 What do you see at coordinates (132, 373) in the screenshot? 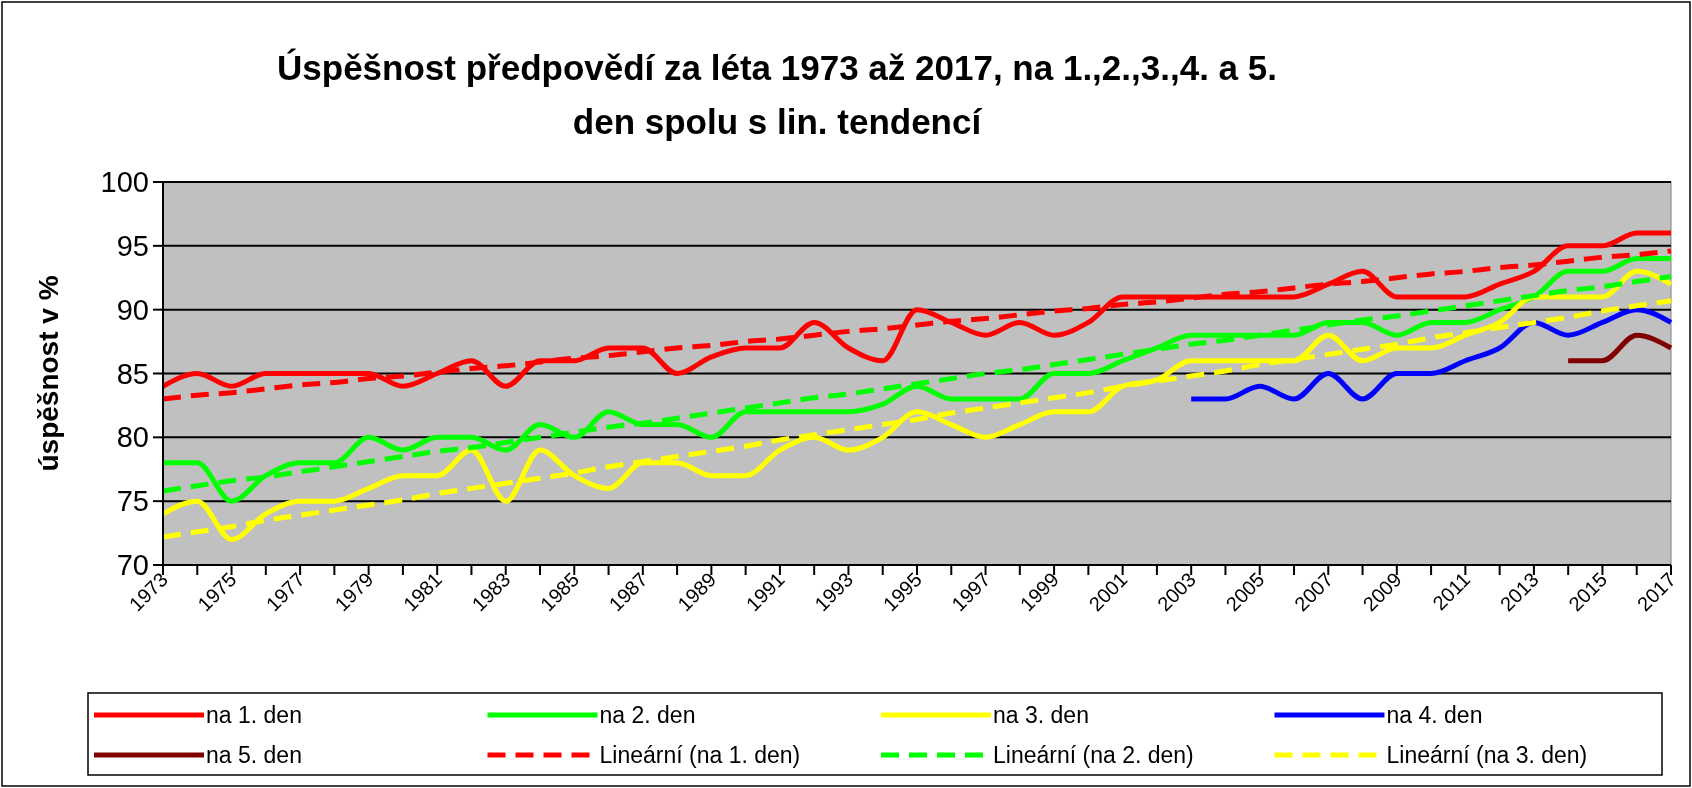
I see `y-tick-label: 85` at bounding box center [132, 373].